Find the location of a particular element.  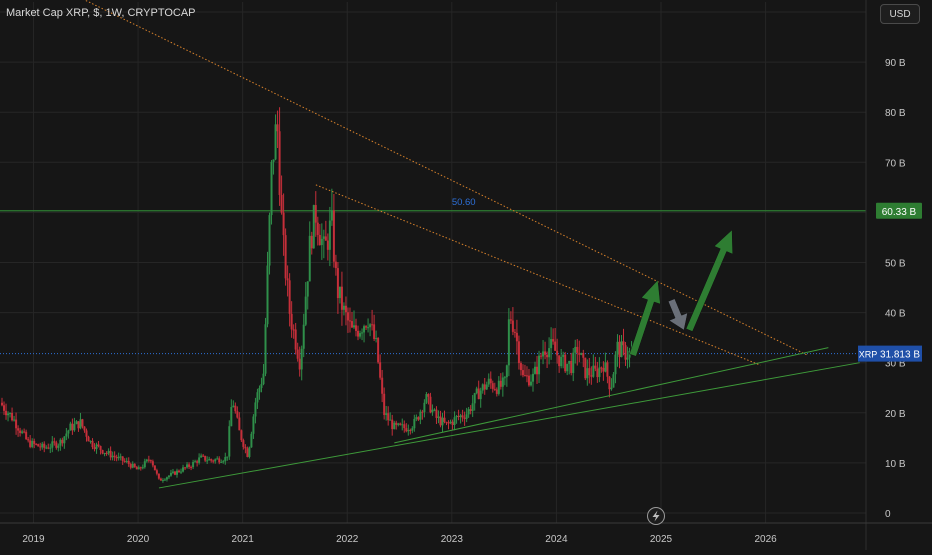

x-tick-label: 2024 is located at coordinates (556, 539).